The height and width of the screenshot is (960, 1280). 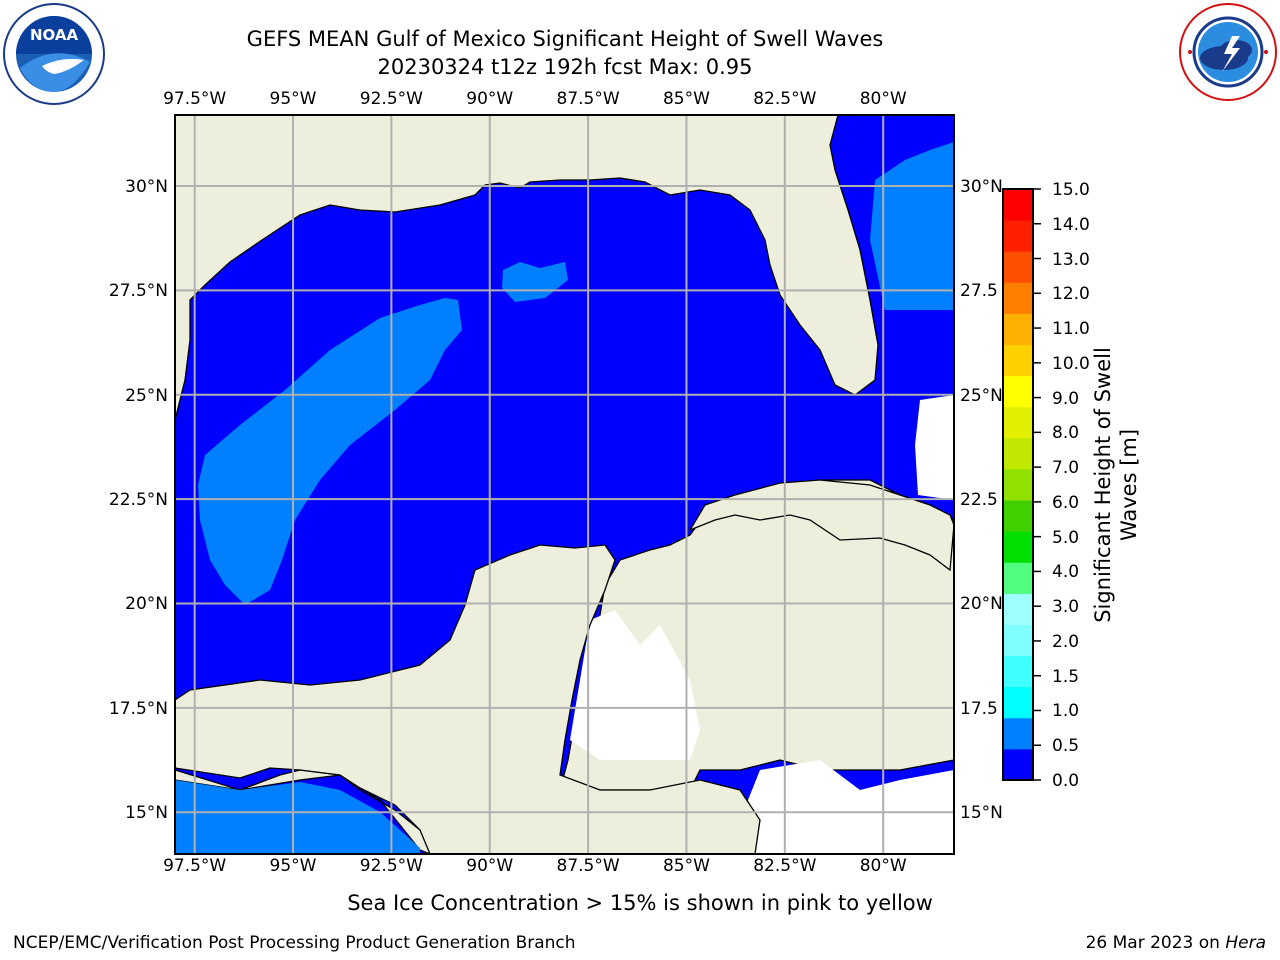 What do you see at coordinates (1071, 294) in the screenshot?
I see `colorbar-tick-label: 12.0` at bounding box center [1071, 294].